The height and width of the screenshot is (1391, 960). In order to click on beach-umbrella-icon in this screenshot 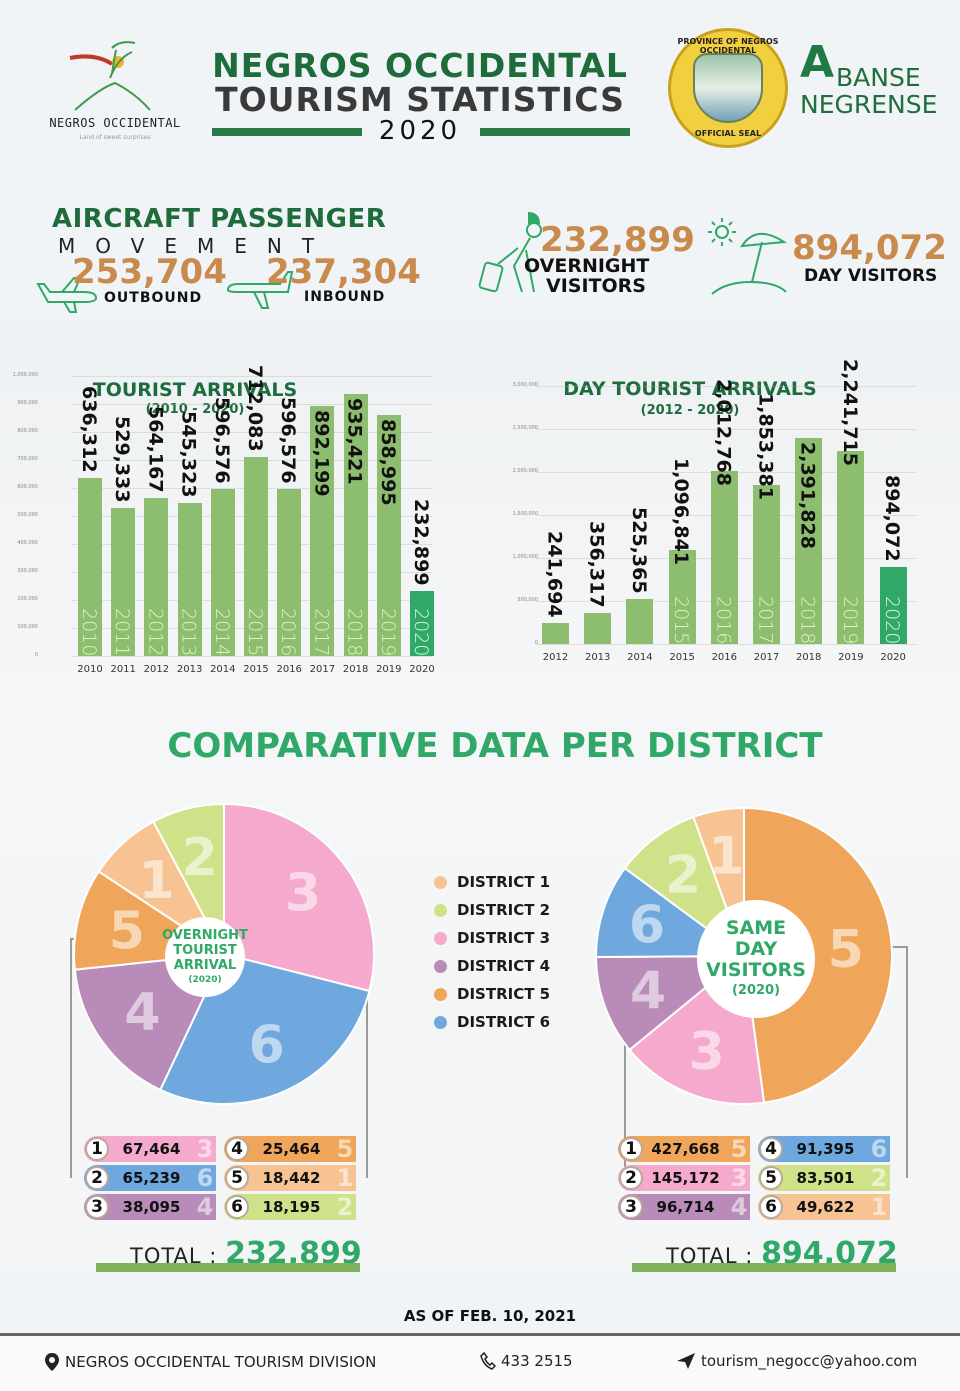, I will do `click(747, 256)`.